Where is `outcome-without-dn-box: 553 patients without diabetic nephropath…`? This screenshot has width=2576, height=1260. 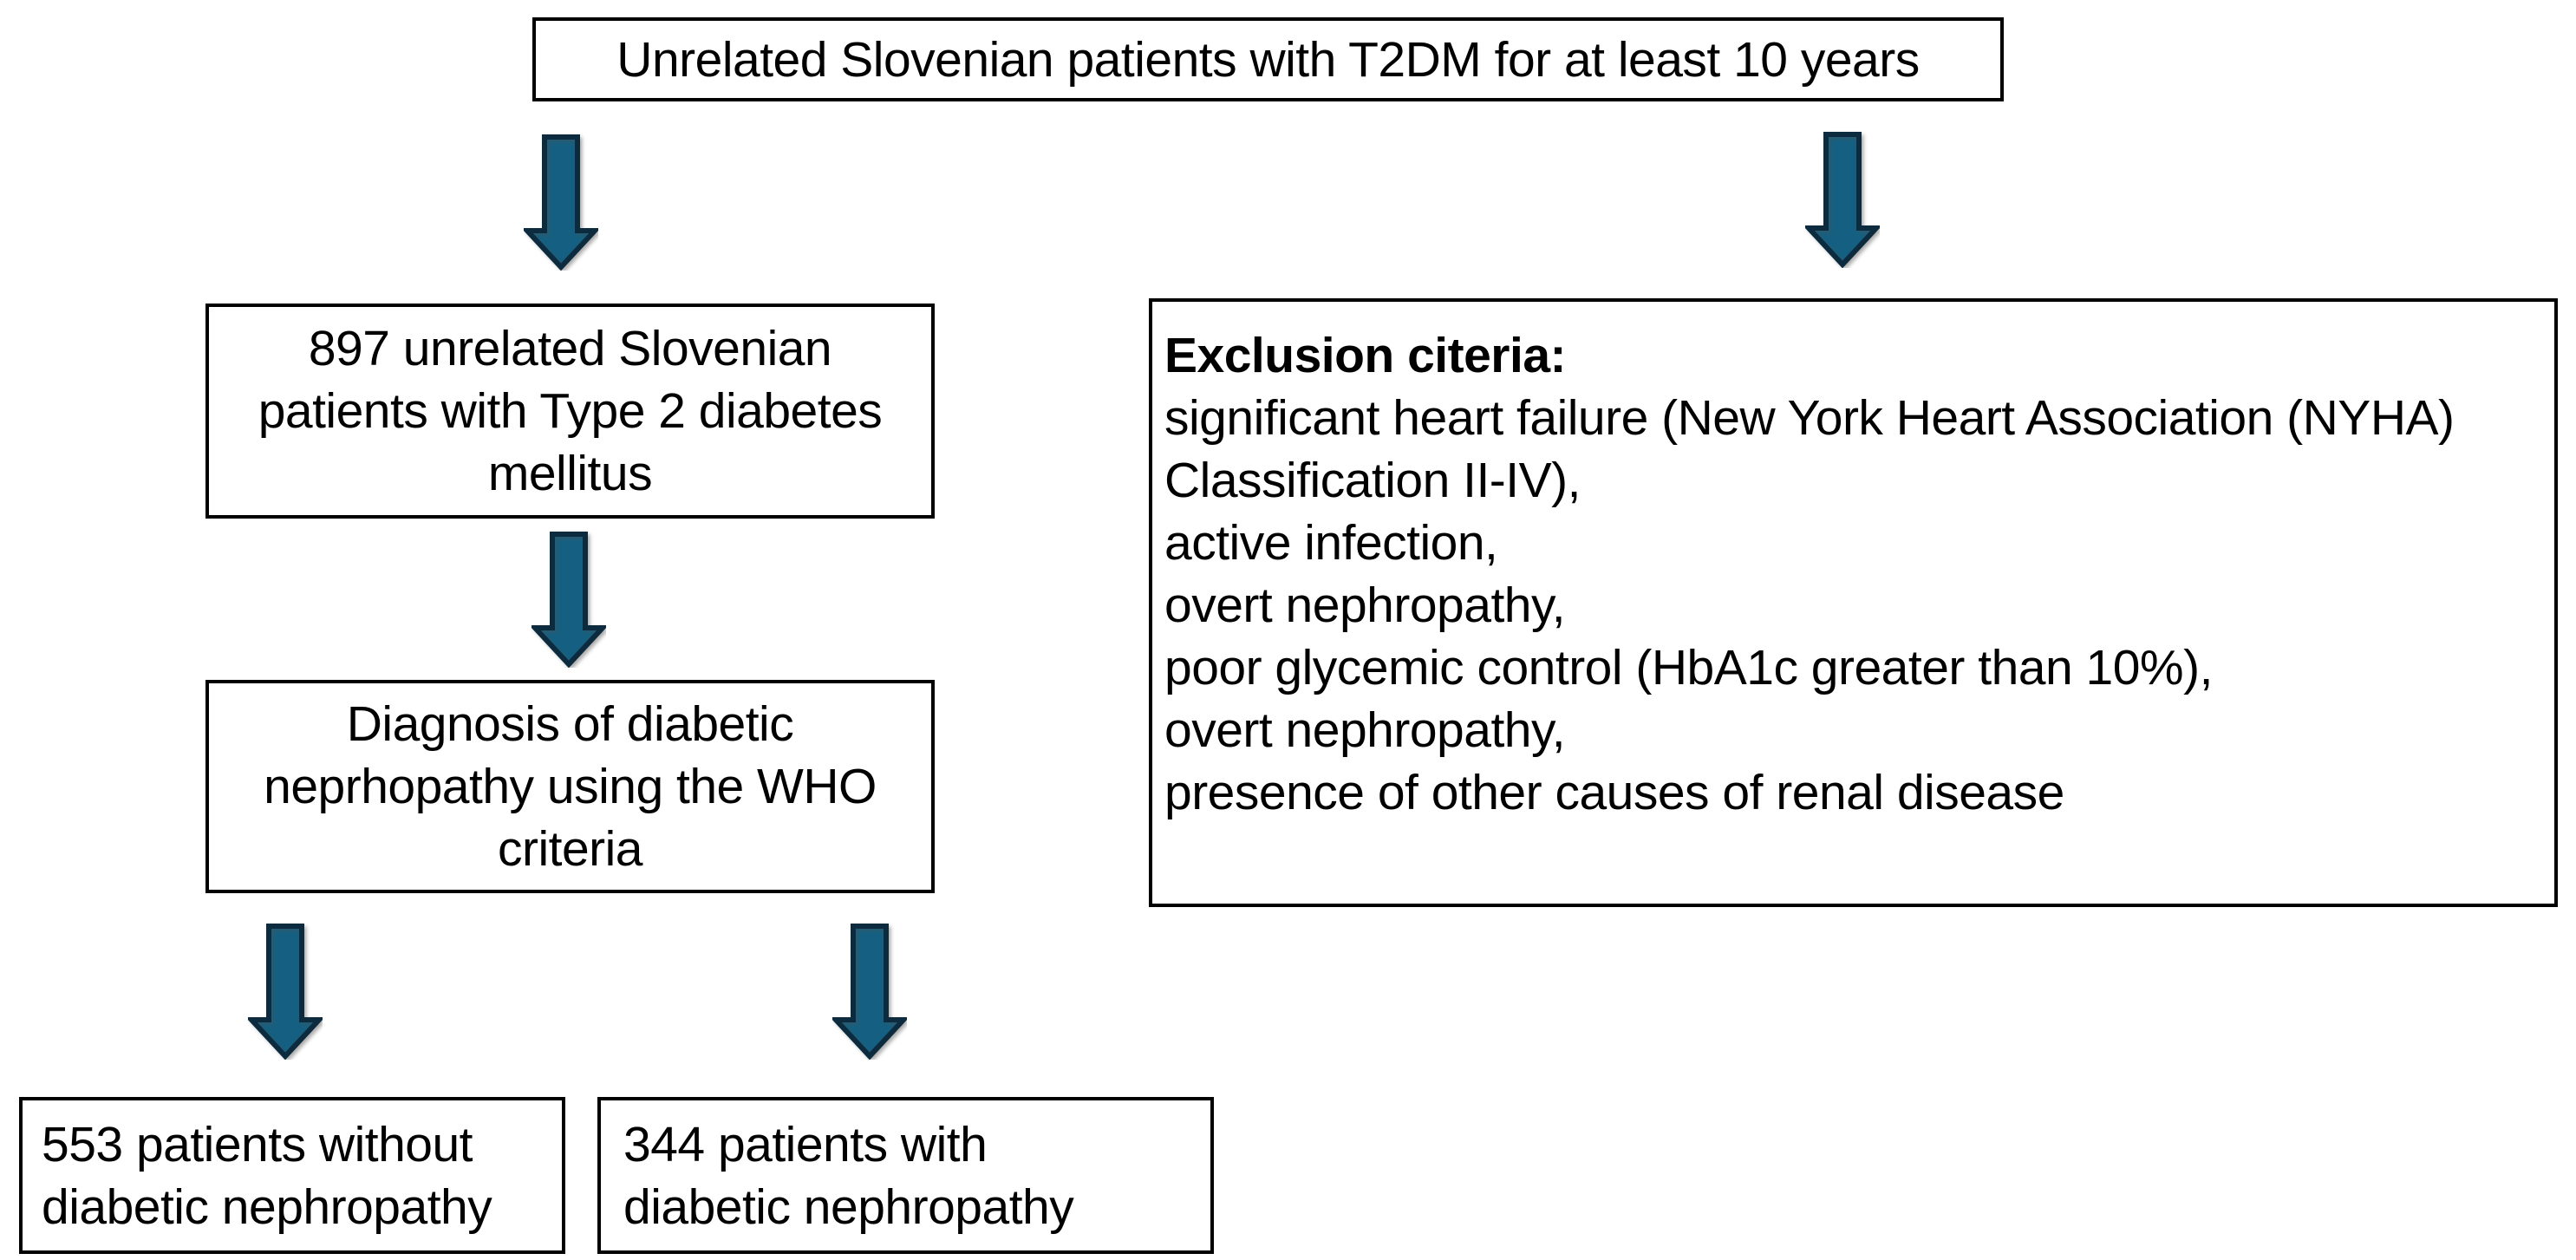
outcome-without-dn-box: 553 patients without diabetic nephropath… is located at coordinates (292, 1175).